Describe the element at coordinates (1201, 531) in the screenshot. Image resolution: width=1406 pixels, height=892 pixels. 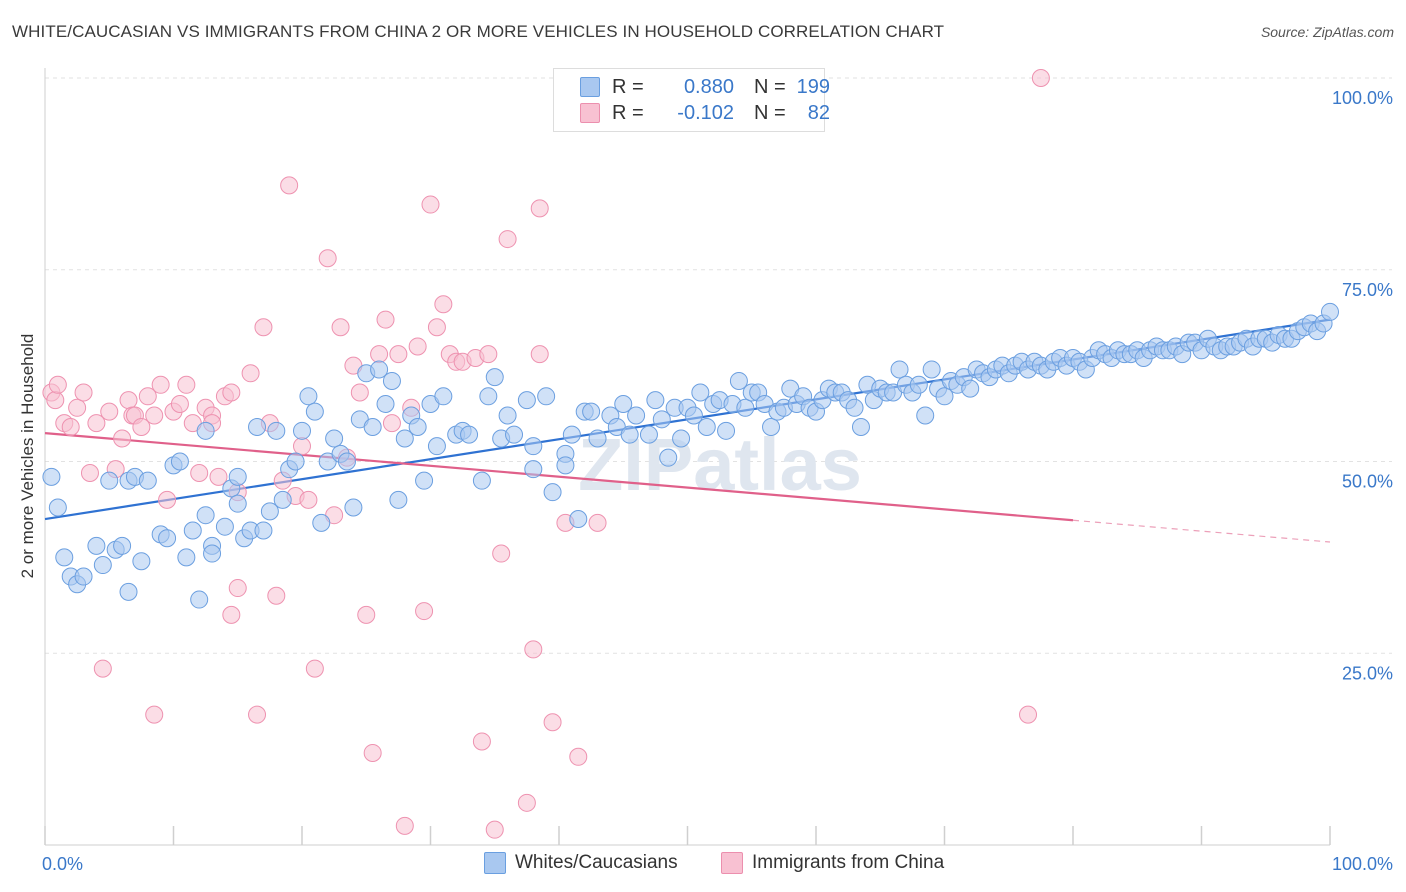
I see `trend-line-china-extension` at that location.